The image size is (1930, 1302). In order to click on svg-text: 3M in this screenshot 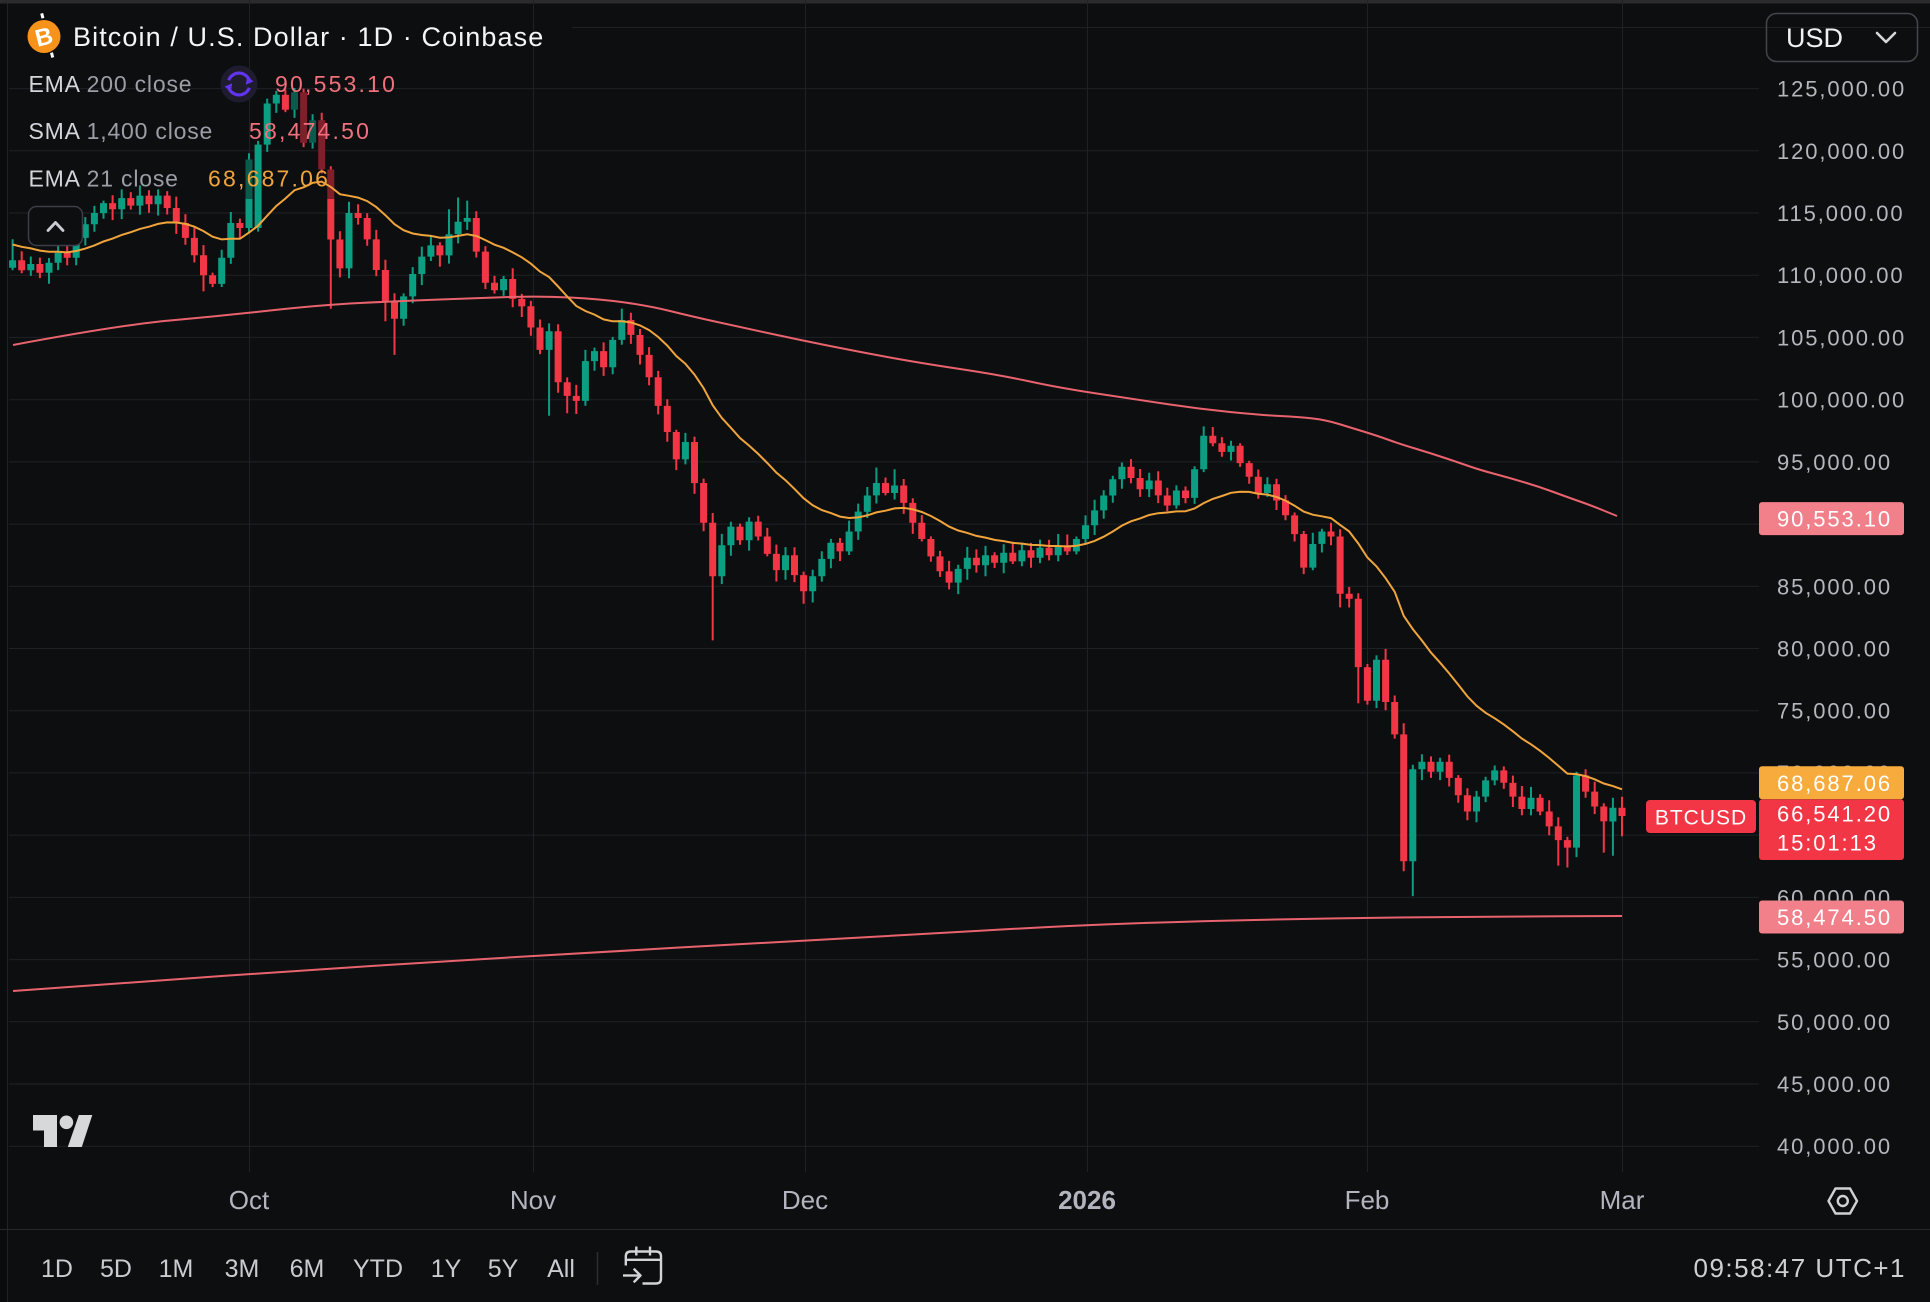, I will do `click(242, 1269)`.